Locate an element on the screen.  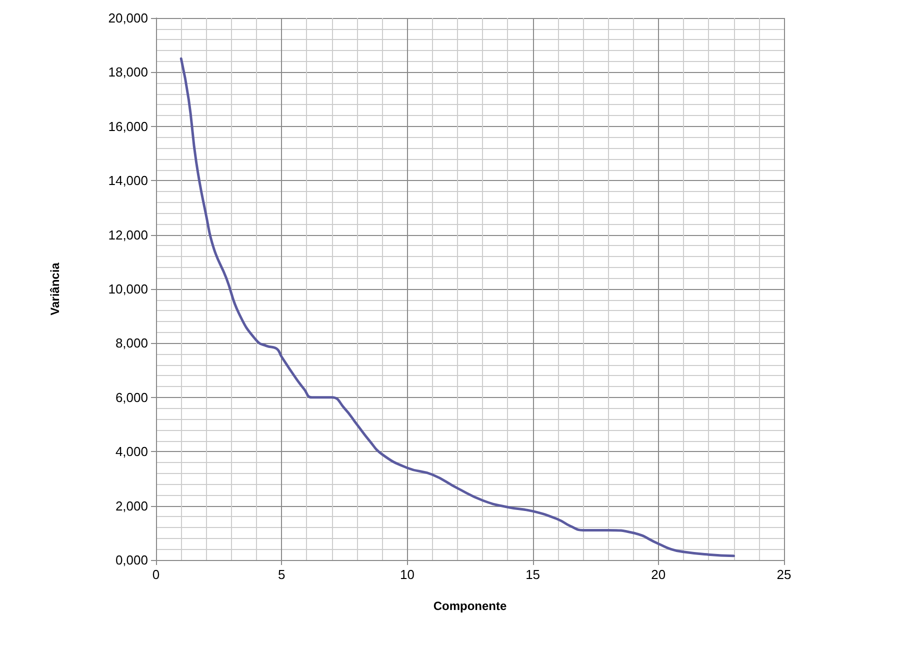
y-tick-label: 10,000 is located at coordinates (128, 289).